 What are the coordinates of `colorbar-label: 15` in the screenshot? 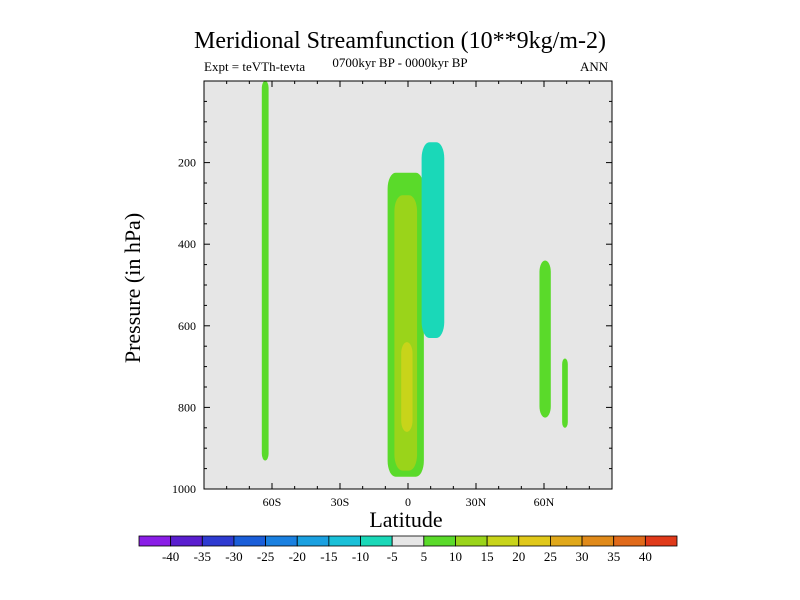 It's located at (487, 556).